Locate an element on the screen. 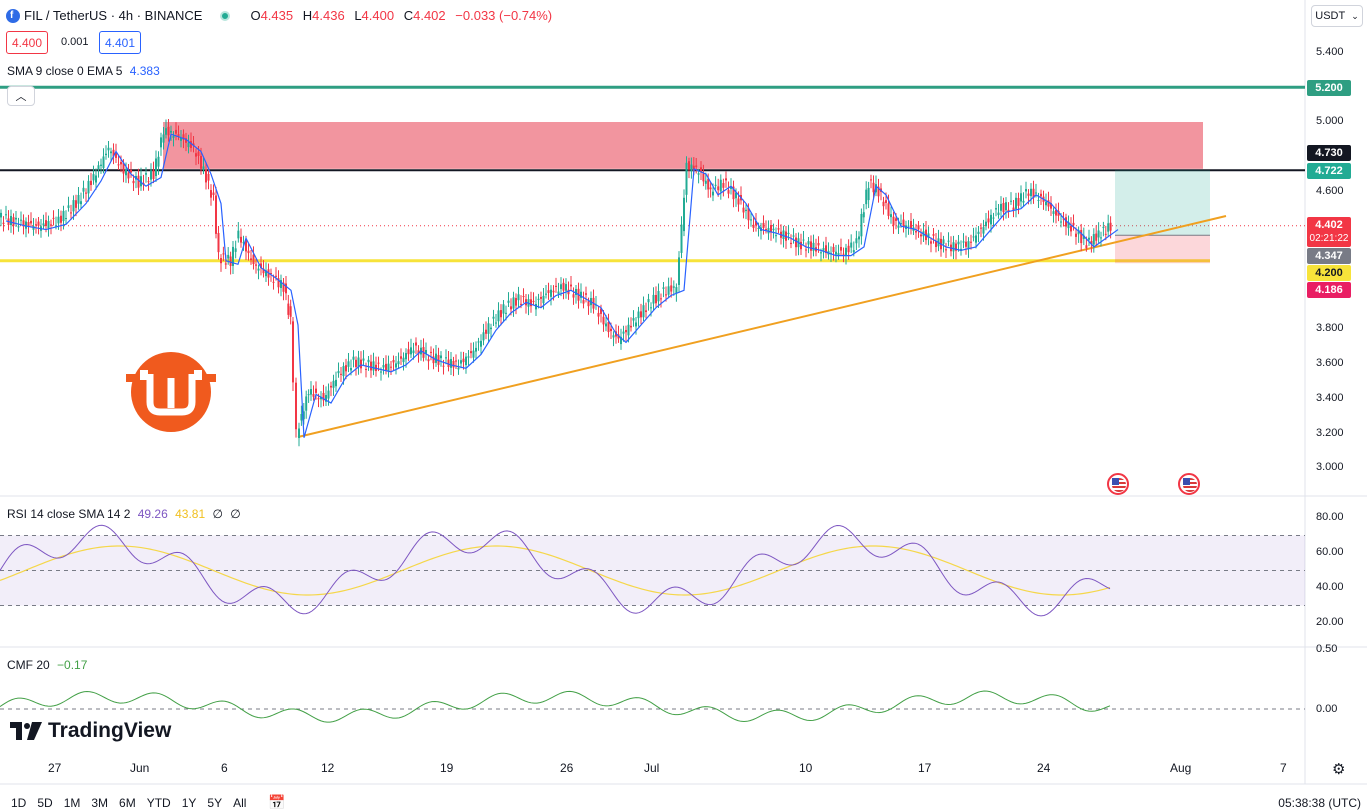 Image resolution: width=1367 pixels, height=811 pixels. level-4730-label: 4.730 is located at coordinates (1329, 153).